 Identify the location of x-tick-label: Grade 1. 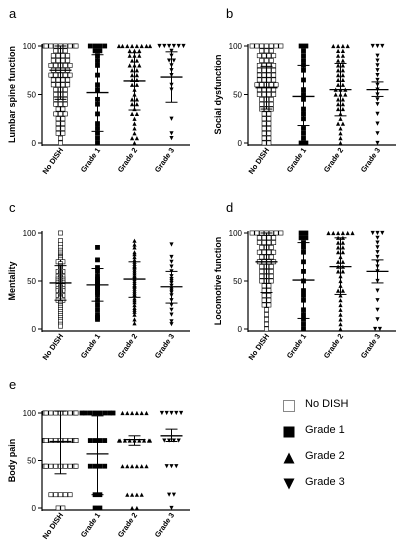
(296, 346).